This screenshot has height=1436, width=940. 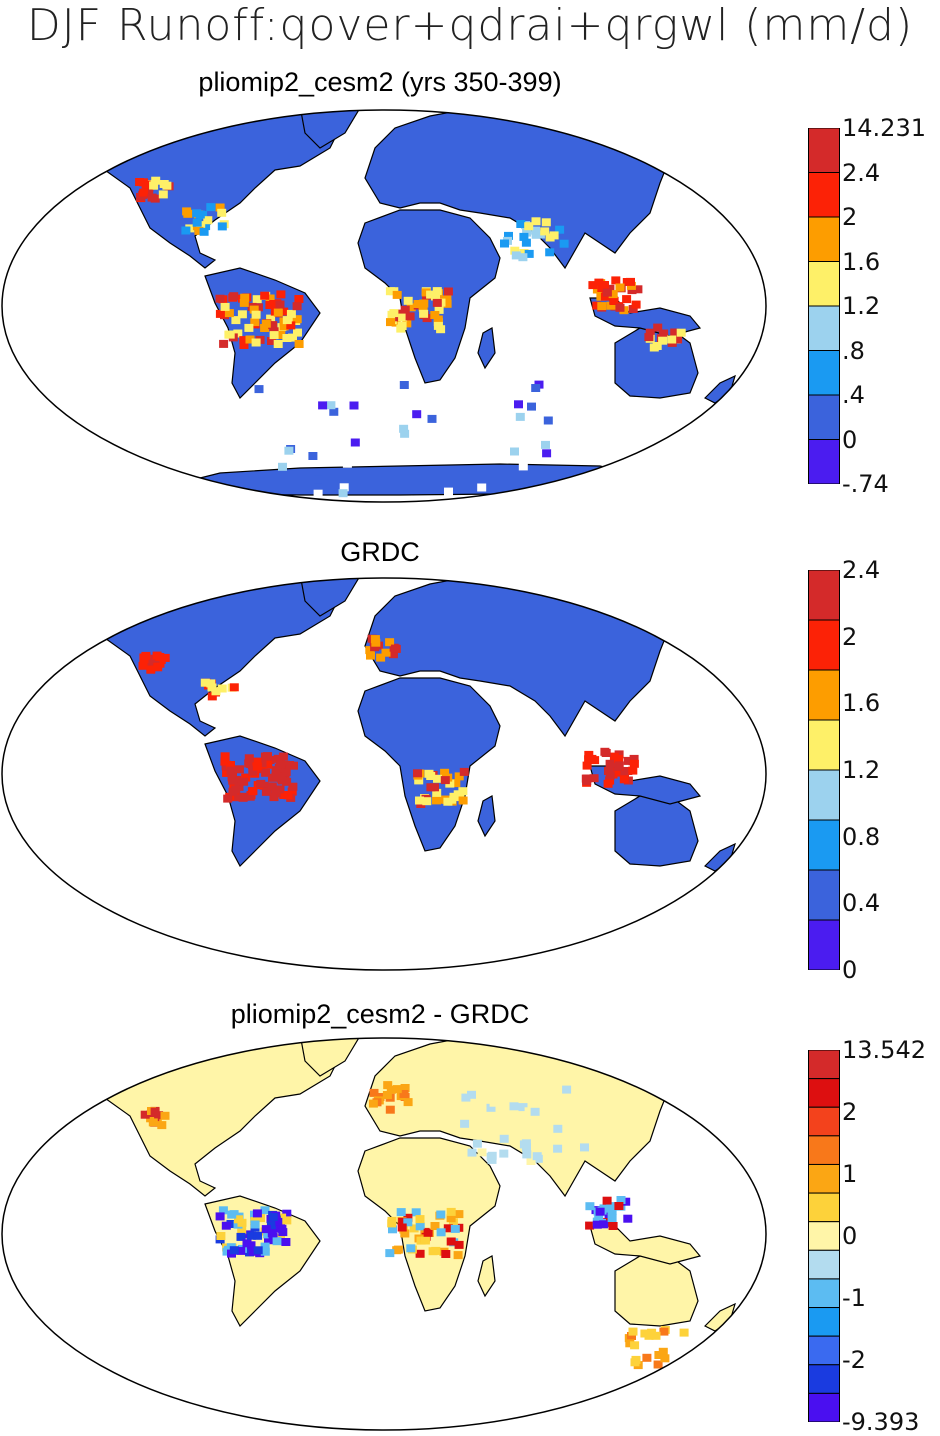 What do you see at coordinates (861, 172) in the screenshot?
I see `colorbar-tick-label: 2.4` at bounding box center [861, 172].